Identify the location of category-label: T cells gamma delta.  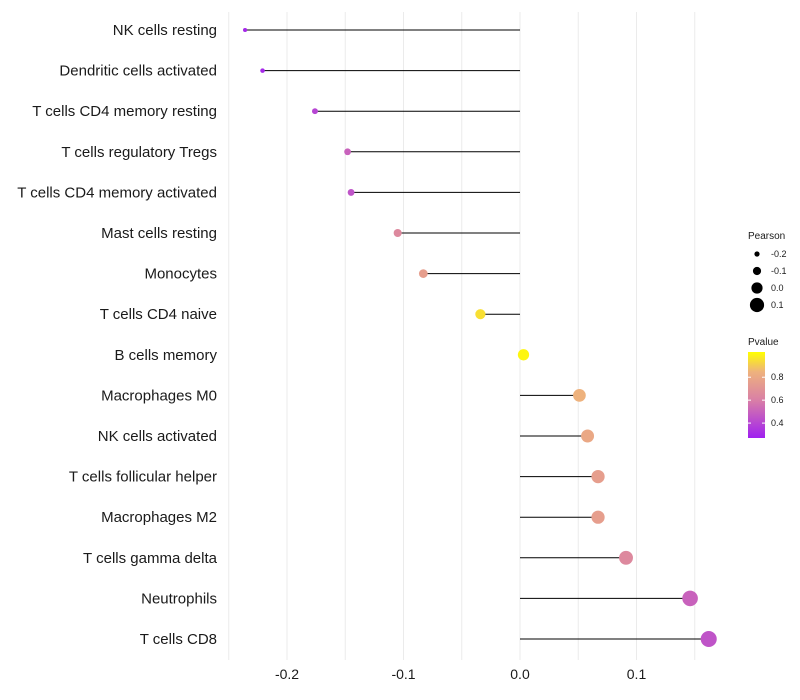
(150, 558).